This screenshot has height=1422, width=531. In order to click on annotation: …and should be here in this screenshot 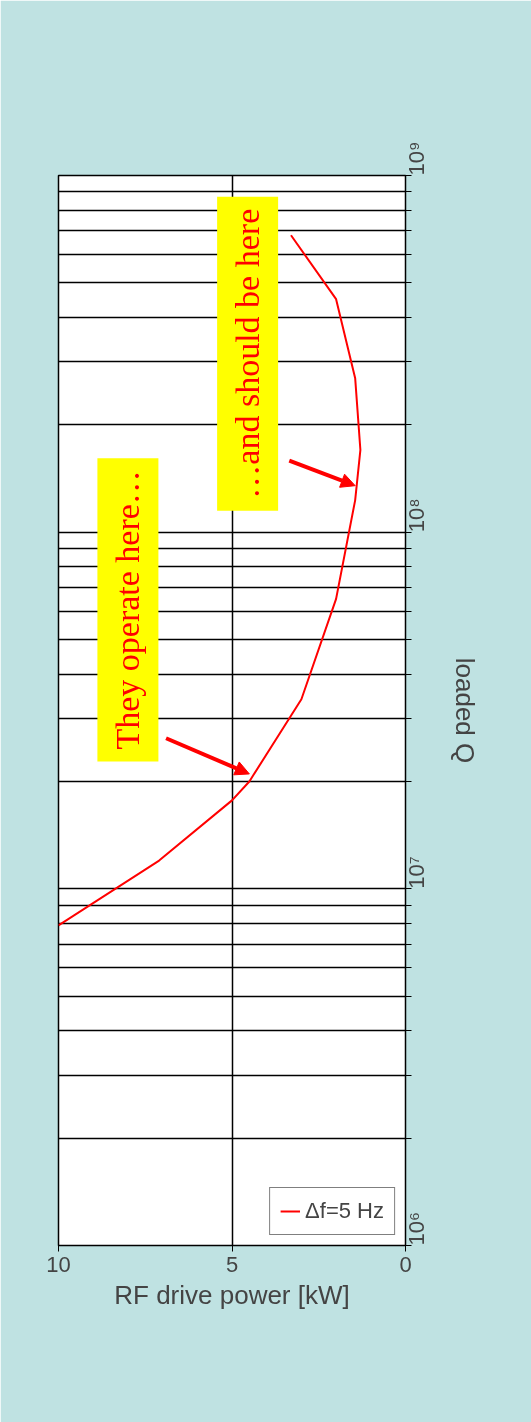, I will do `click(248, 353)`.